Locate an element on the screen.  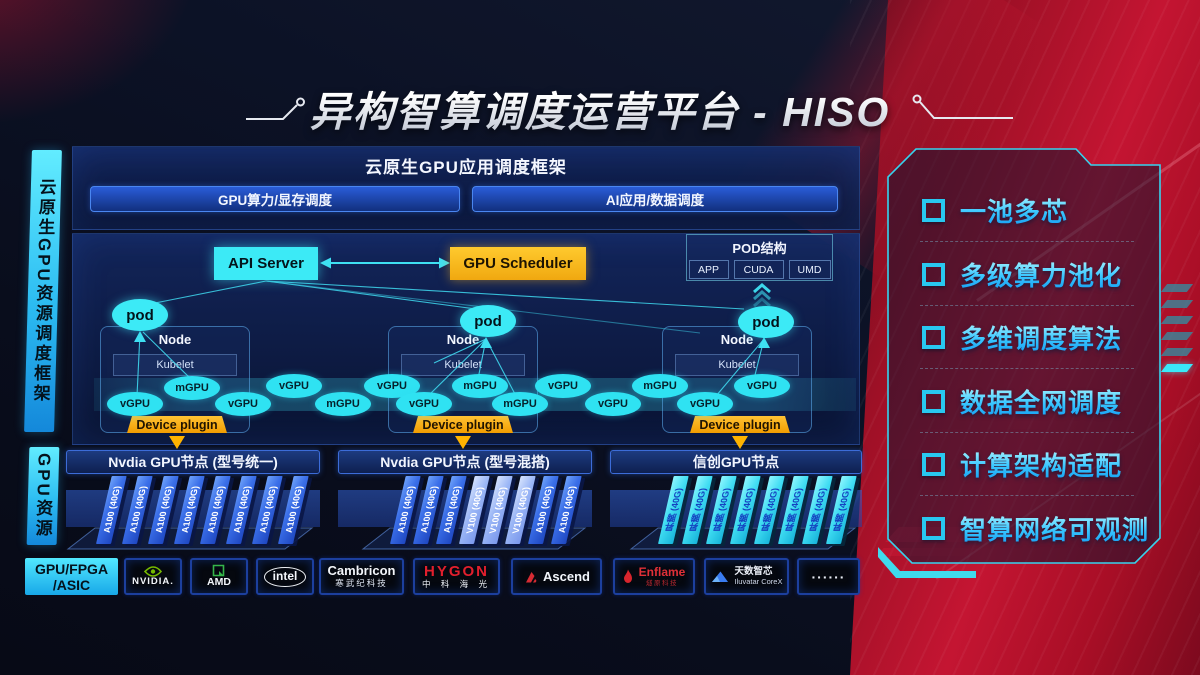
chip-label-line2: /ASIC is located at coordinates (71, 584).